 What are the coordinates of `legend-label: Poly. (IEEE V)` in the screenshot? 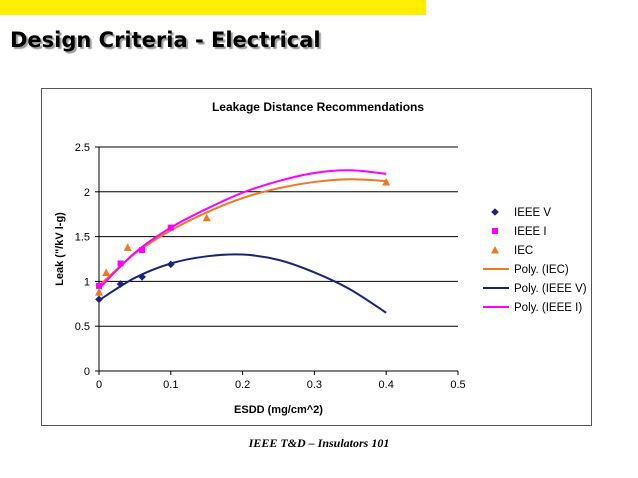 It's located at (550, 289).